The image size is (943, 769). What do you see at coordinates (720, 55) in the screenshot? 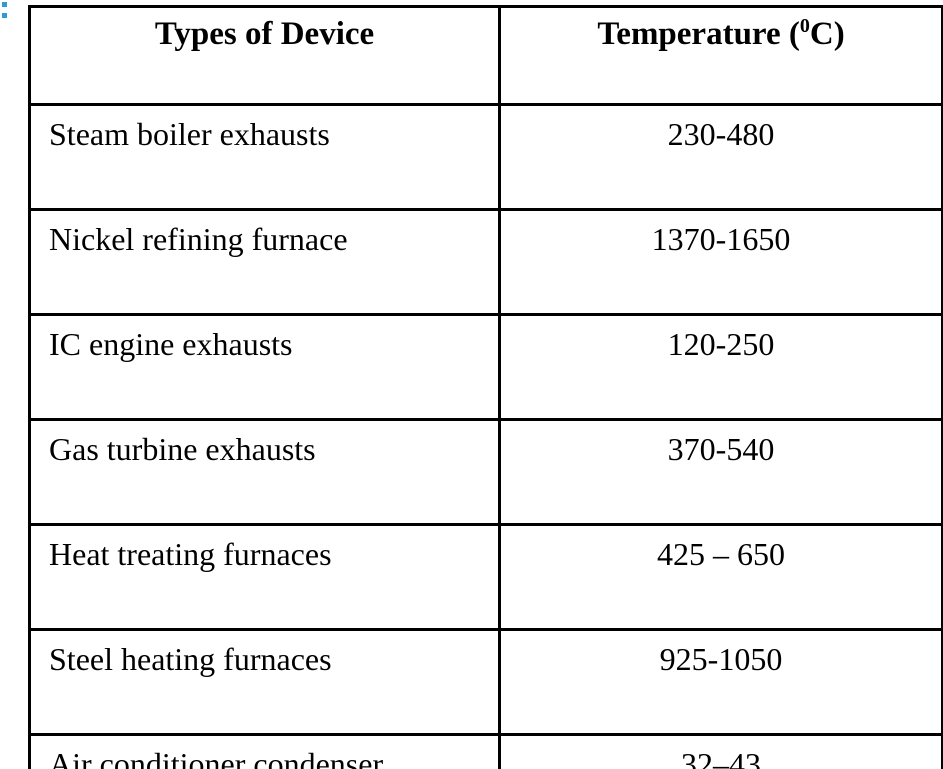
I see `header-temperature: Temperature (0C)` at bounding box center [720, 55].